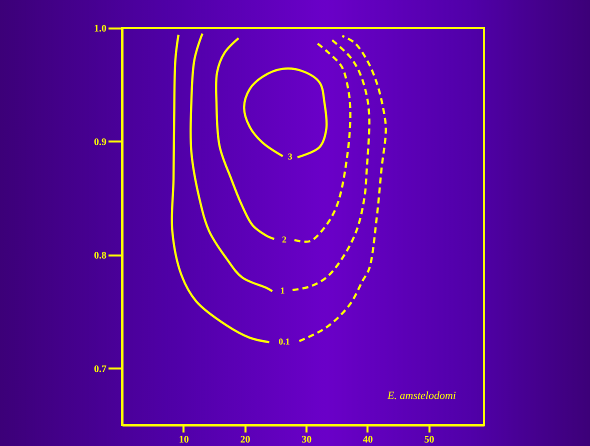 The height and width of the screenshot is (446, 590). Describe the element at coordinates (100, 142) in the screenshot. I see `y-tick-label: 0.9` at that location.